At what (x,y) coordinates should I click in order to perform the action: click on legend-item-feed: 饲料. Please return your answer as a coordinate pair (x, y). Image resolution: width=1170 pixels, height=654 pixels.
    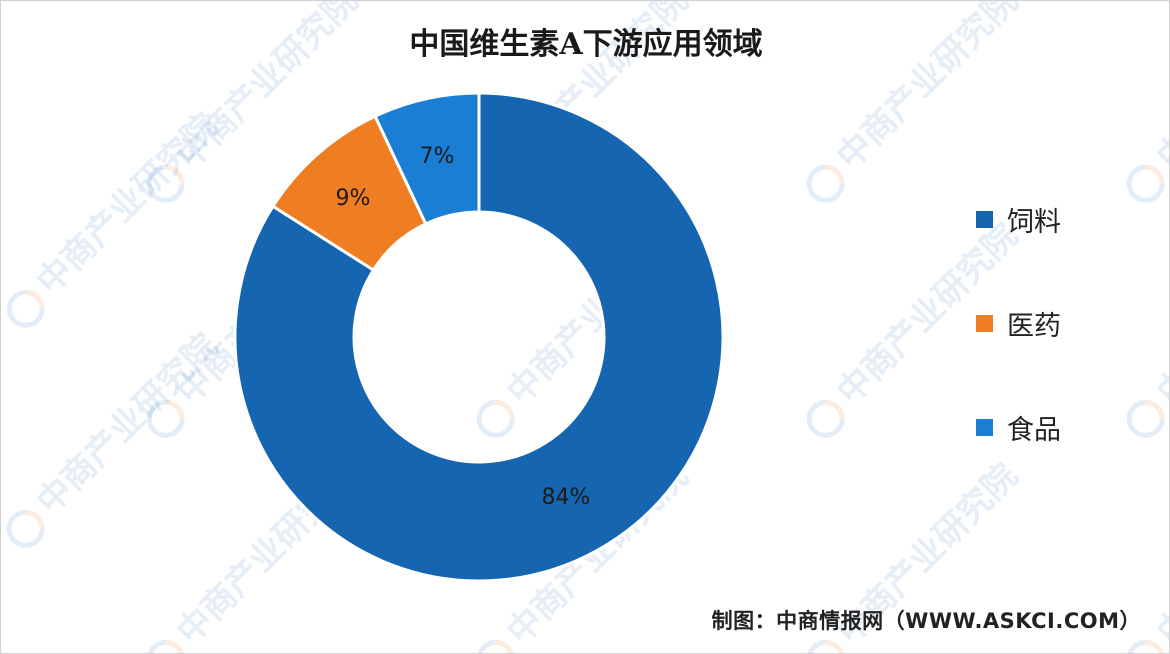
    Looking at the image, I should click on (1018, 219).